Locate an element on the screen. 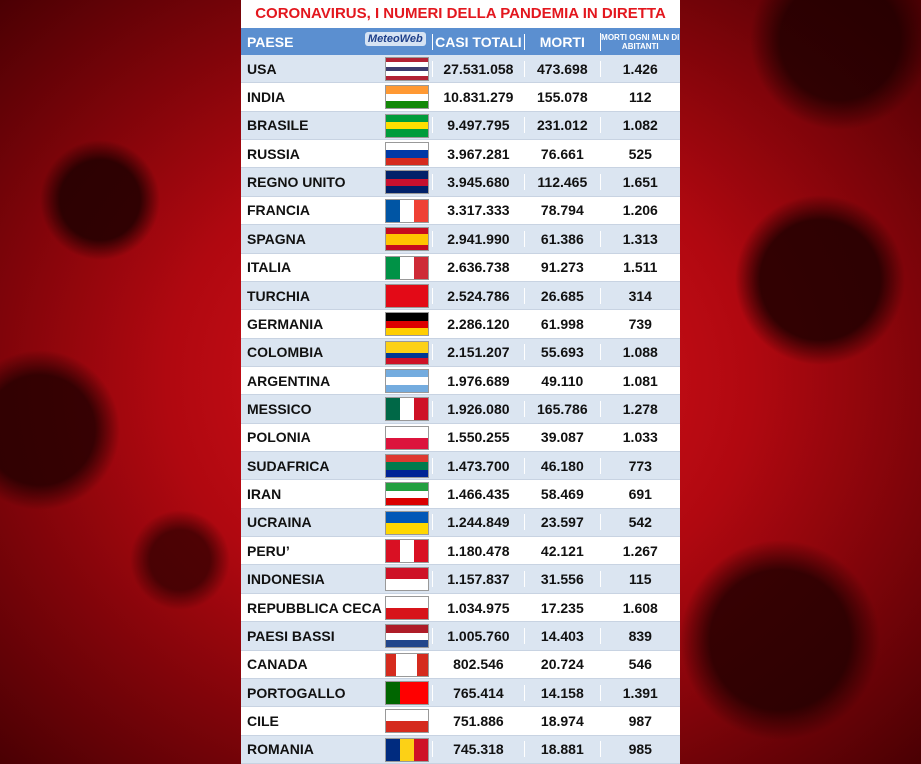 This screenshot has height=764, width=921. deaths-per-million: 1.608 is located at coordinates (639, 607).